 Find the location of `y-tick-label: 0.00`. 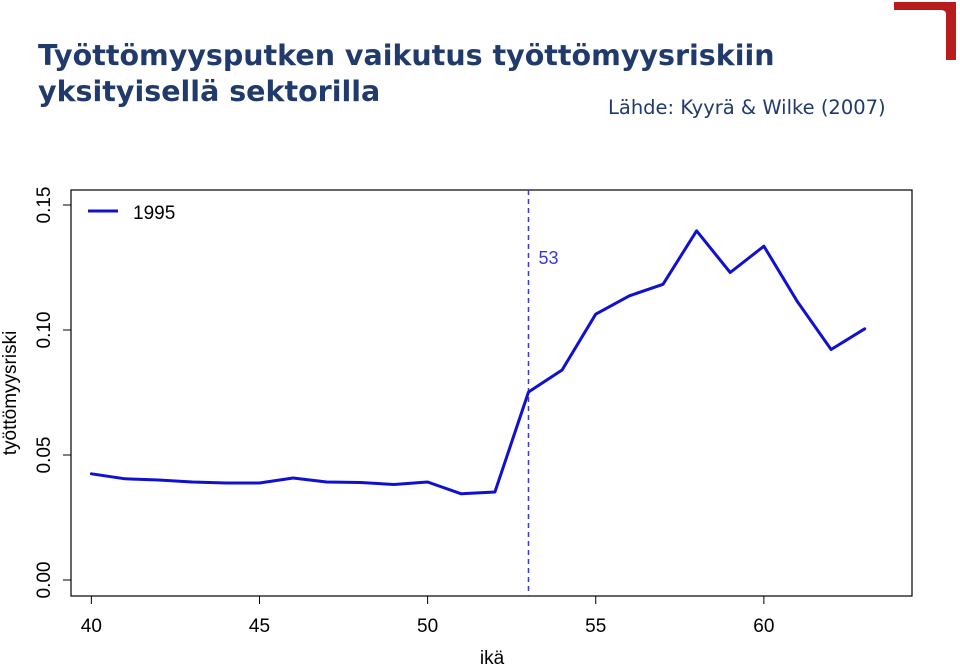

y-tick-label: 0.00 is located at coordinates (44, 580).